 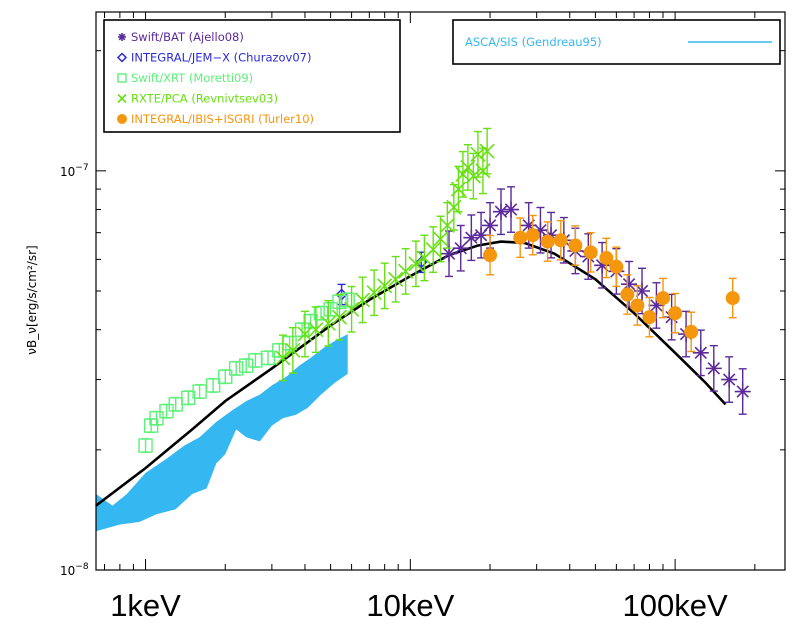 What do you see at coordinates (74, 171) in the screenshot?
I see `y-tick-label: 10⁻⁷` at bounding box center [74, 171].